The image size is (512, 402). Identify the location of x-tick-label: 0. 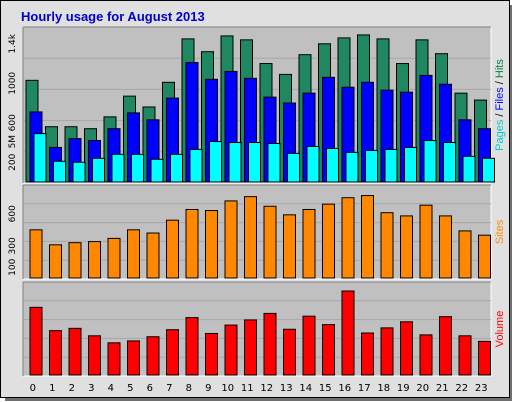
(33, 388).